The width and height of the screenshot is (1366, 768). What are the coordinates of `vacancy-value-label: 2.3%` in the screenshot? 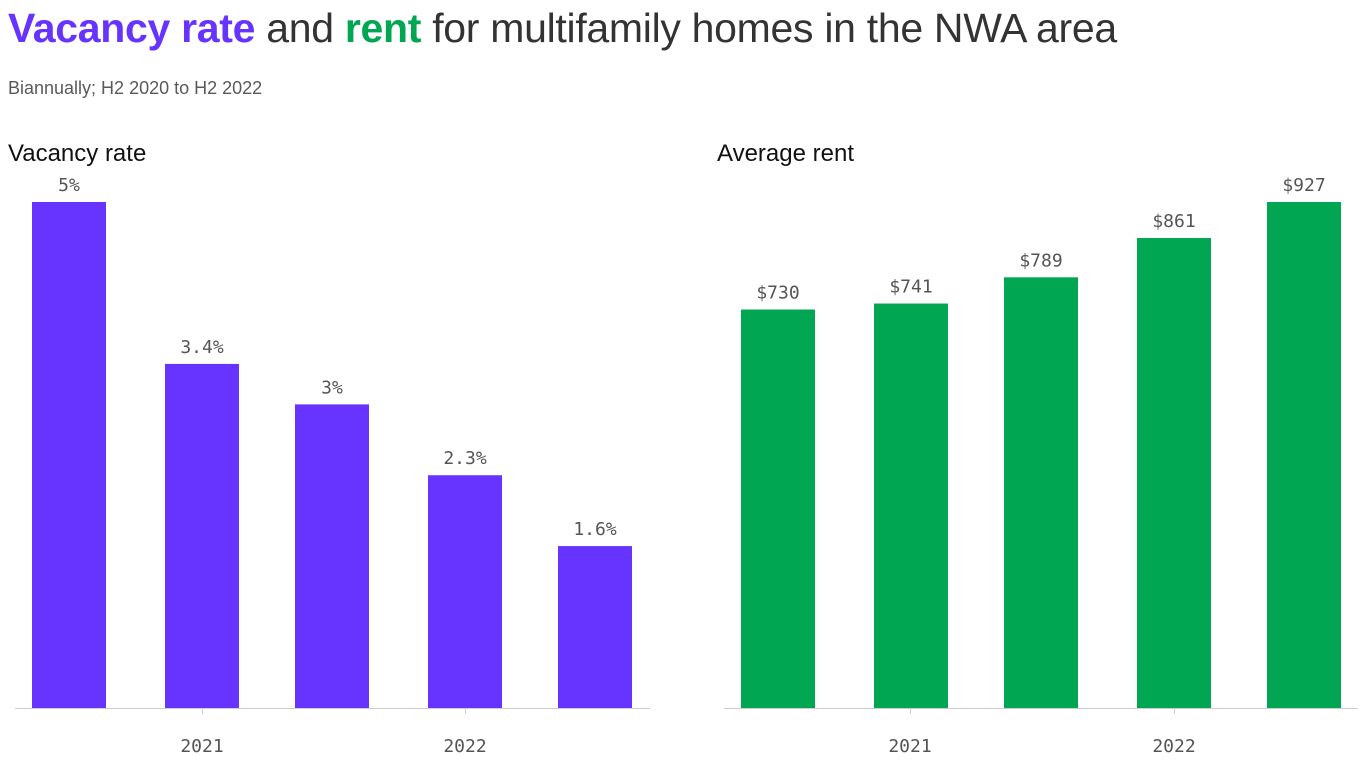 It's located at (465, 458).